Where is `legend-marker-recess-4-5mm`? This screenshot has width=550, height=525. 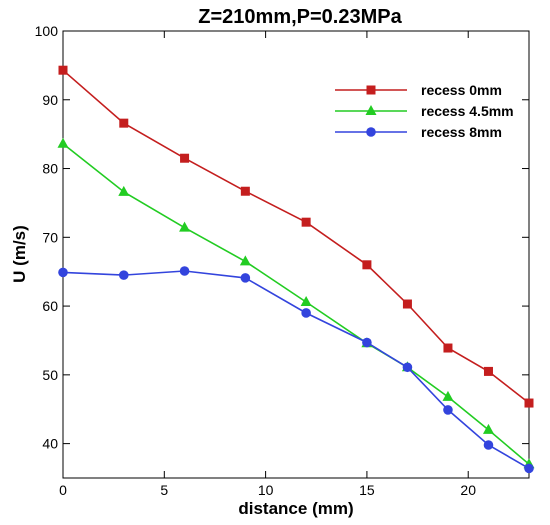 legend-marker-recess-4-5mm is located at coordinates (371, 110).